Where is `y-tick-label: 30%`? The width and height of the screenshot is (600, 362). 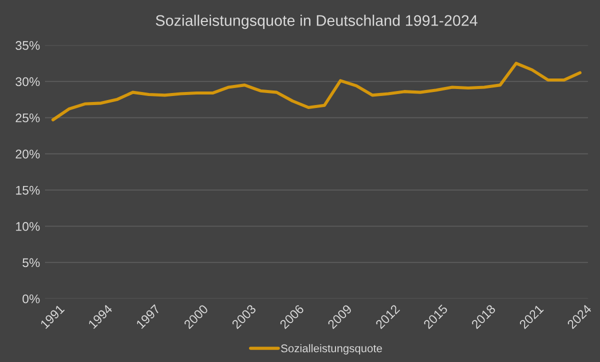 y-tick-label: 30% is located at coordinates (28, 81).